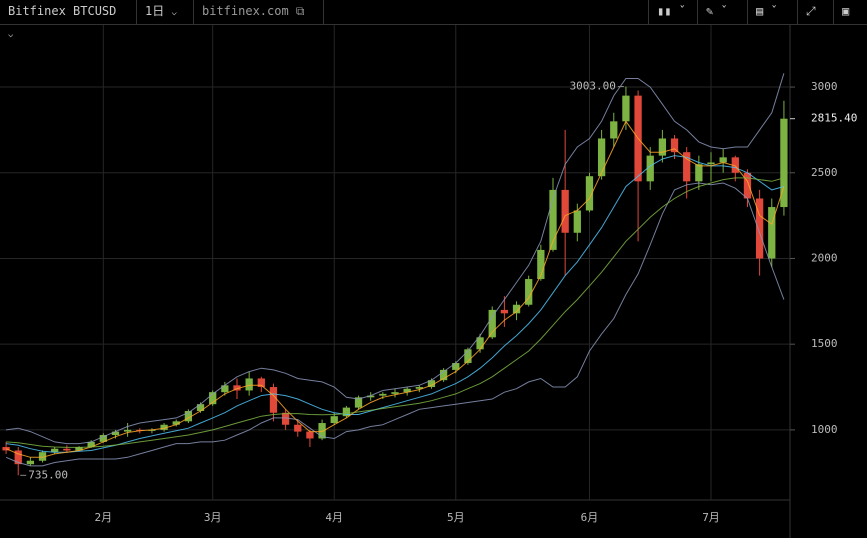 The width and height of the screenshot is (867, 538). What do you see at coordinates (816, 12) in the screenshot?
I see `fullscreen-button: ⤢` at bounding box center [816, 12].